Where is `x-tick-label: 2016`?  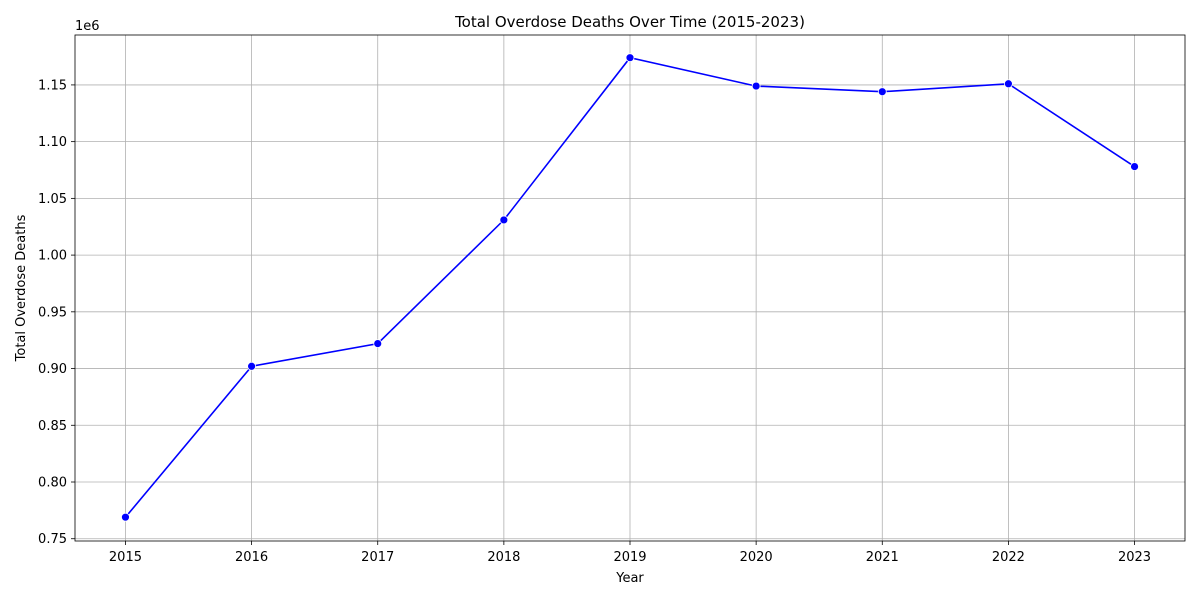 x-tick-label: 2016 is located at coordinates (251, 557).